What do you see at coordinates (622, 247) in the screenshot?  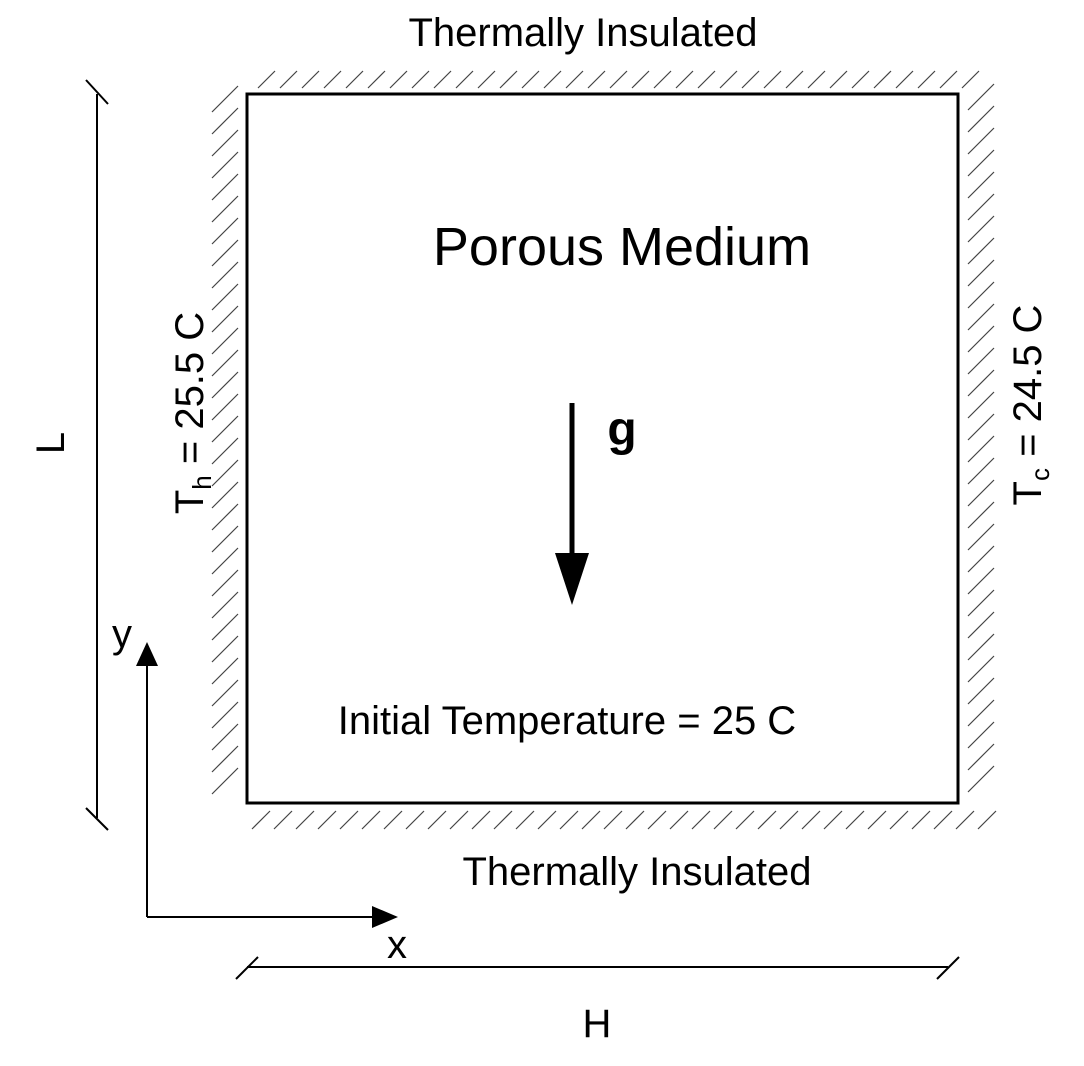 I see `medium-label: Porous Medium` at bounding box center [622, 247].